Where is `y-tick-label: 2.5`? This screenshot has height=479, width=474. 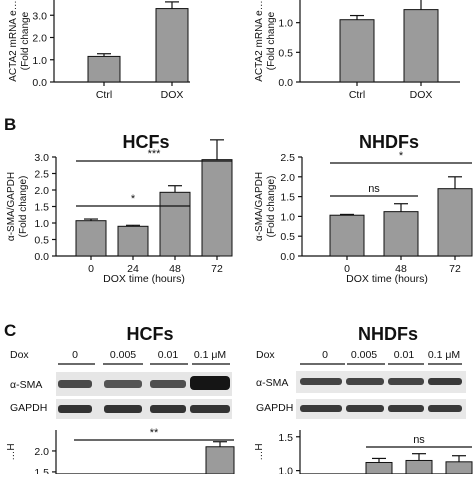 y-tick-label: 2.5 is located at coordinates (287, 158).